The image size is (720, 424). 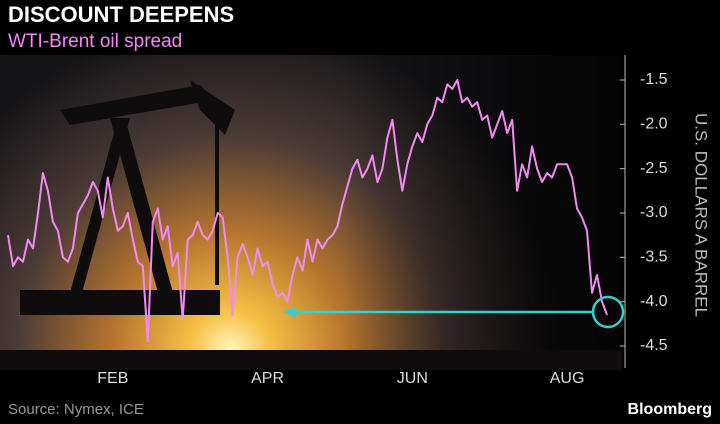 I want to click on annotation-circle, so click(x=608, y=312).